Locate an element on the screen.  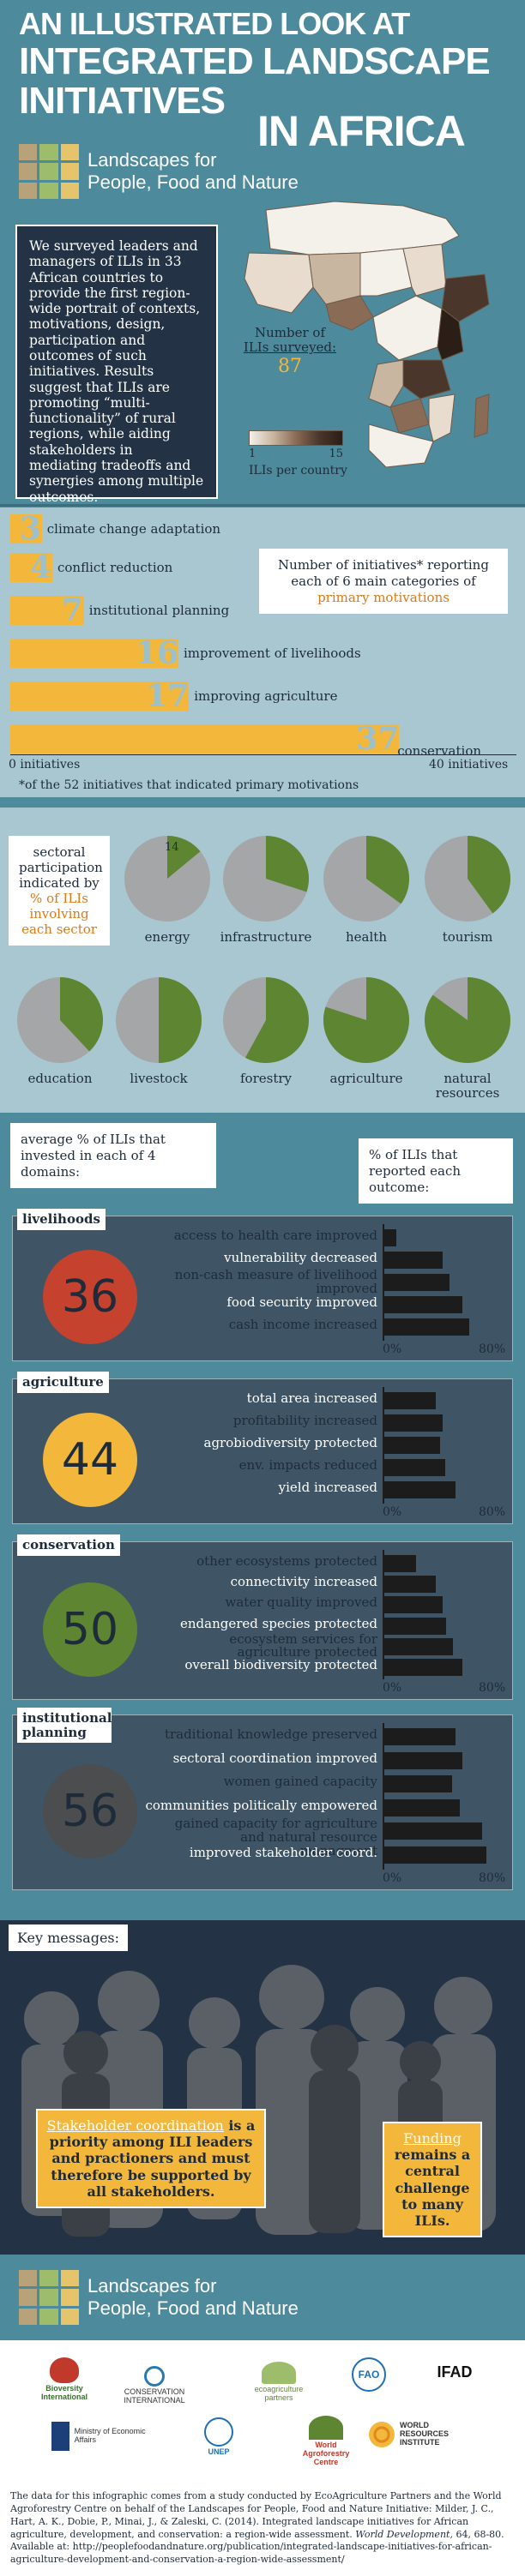
sector-pie-label: agriculture is located at coordinates (366, 1078).